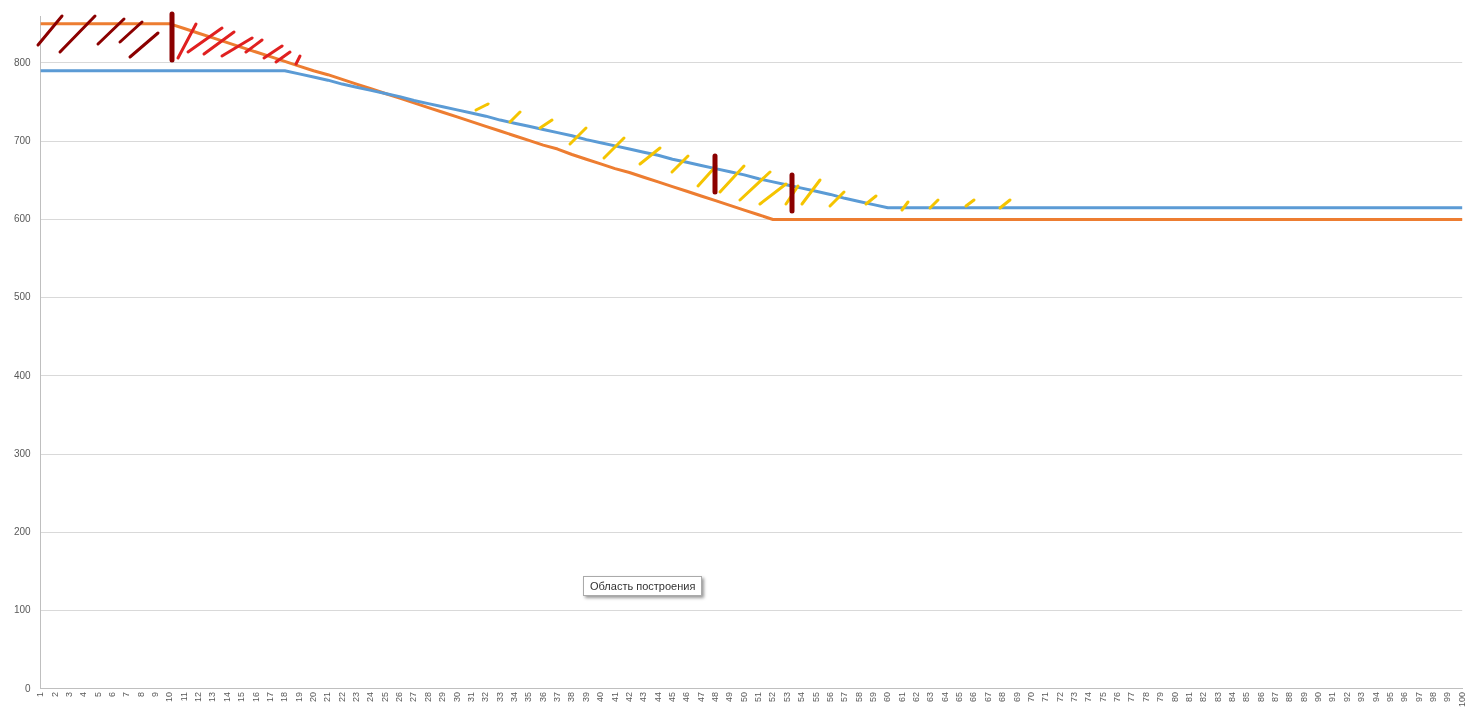 The height and width of the screenshot is (712, 1476). Describe the element at coordinates (1203, 696) in the screenshot. I see `x-tick-label: 82` at that location.